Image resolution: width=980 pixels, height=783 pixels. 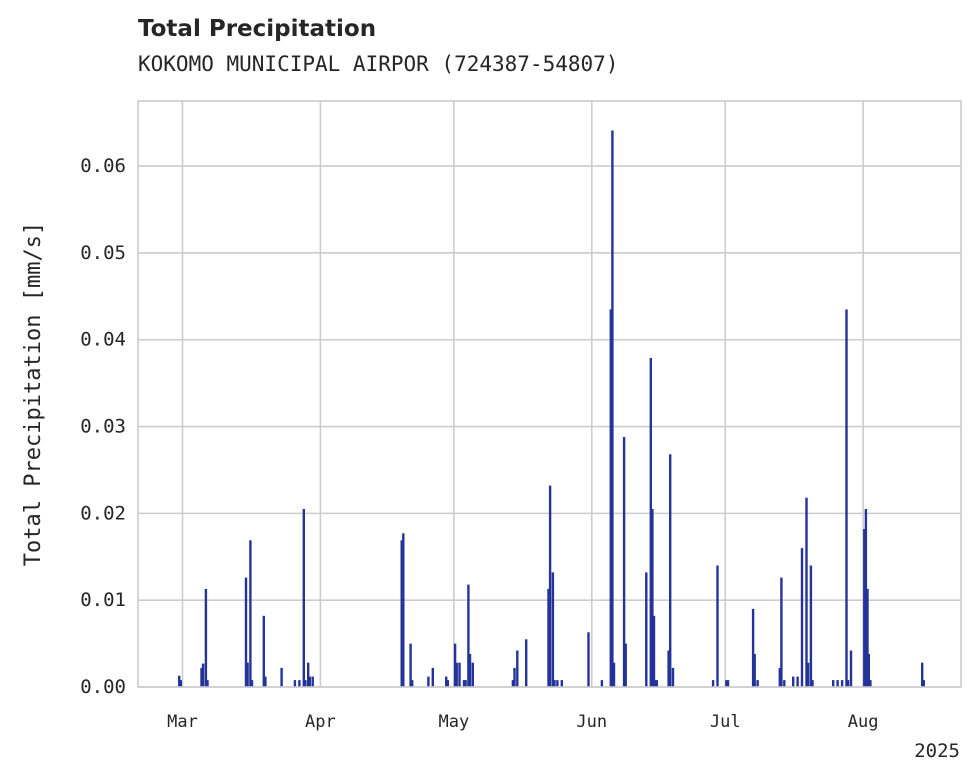 I want to click on y-axis-label: Total Precipitation [mm/s], so click(x=33, y=394).